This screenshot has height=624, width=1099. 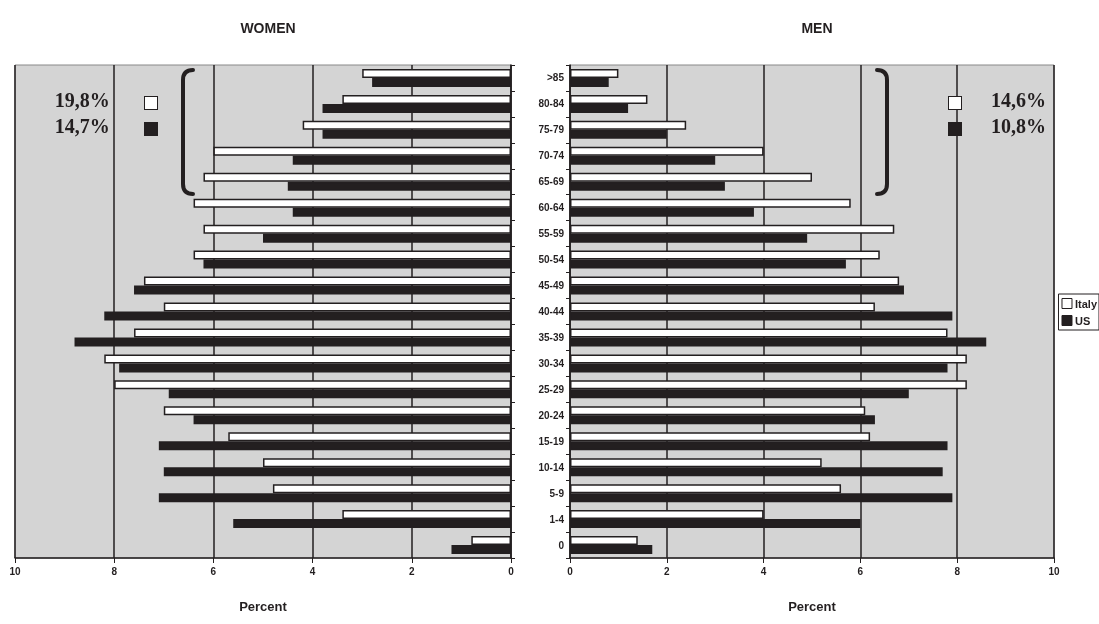 I want to click on y-tick-label: 75-79, so click(x=551, y=130).